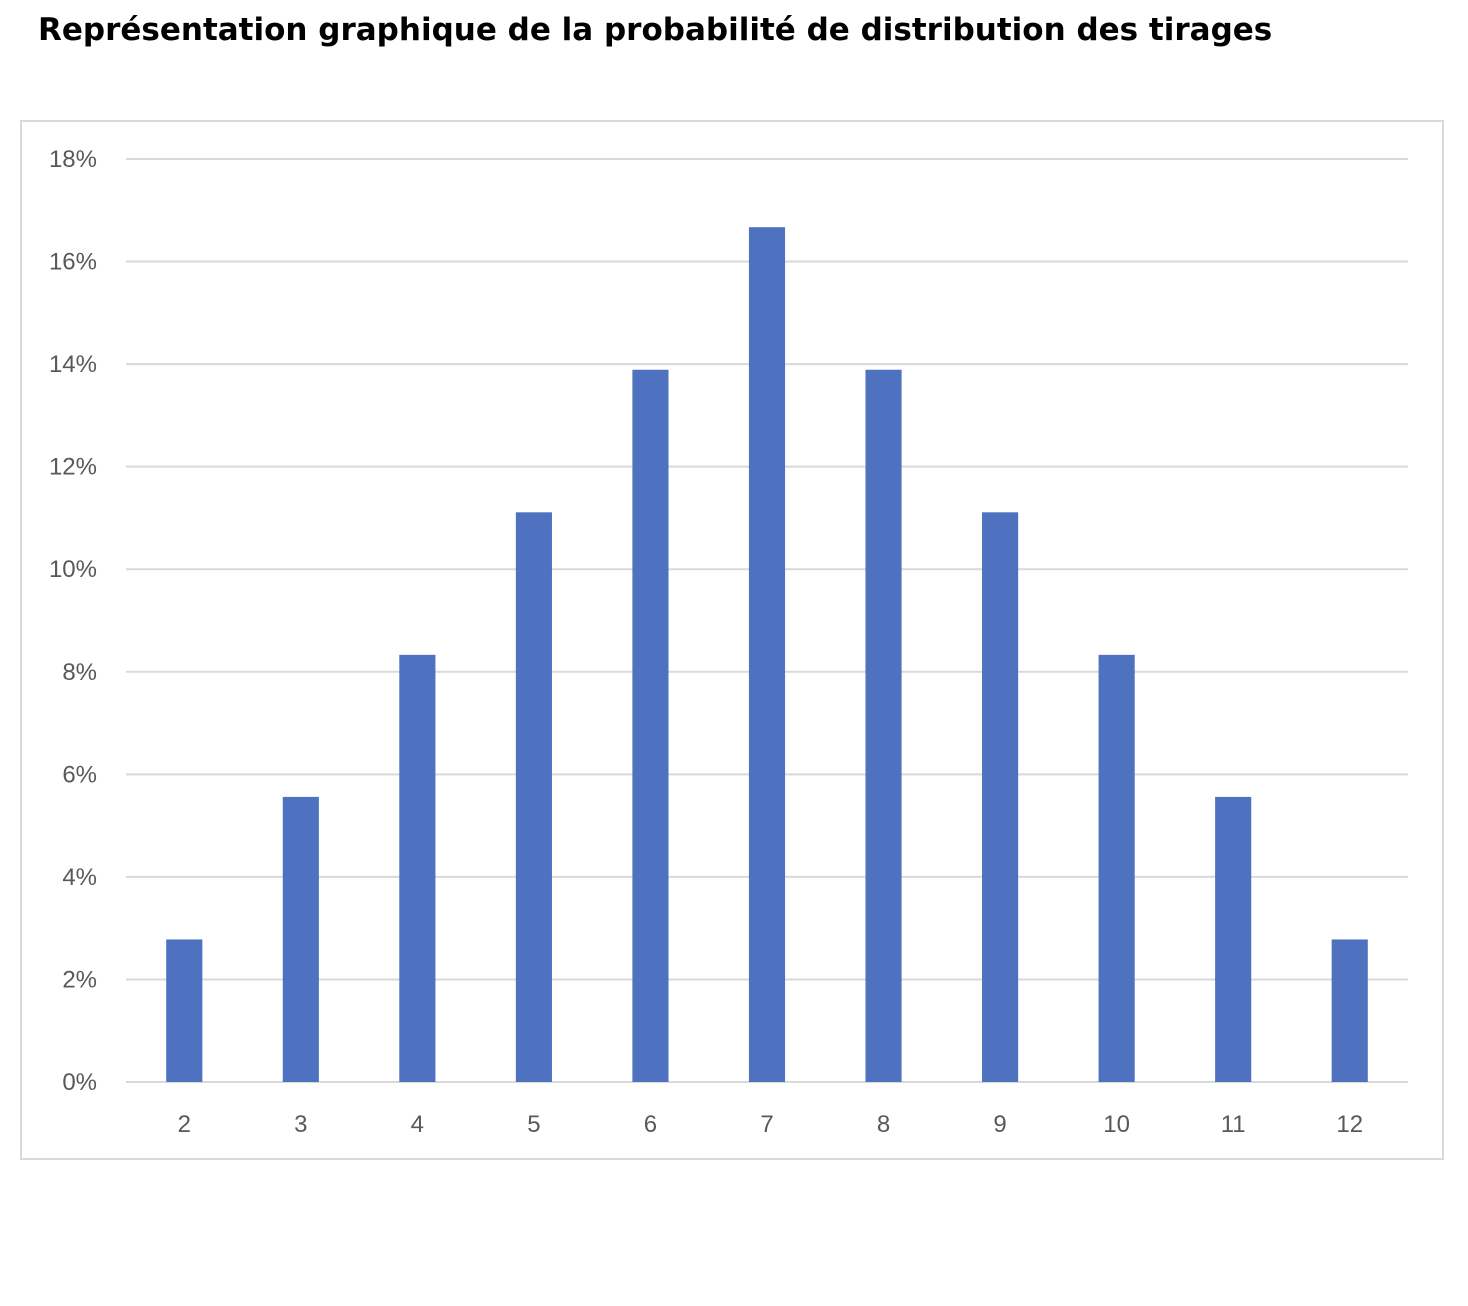 Image resolution: width=1468 pixels, height=1306 pixels. What do you see at coordinates (184, 1124) in the screenshot?
I see `x-tick-label: 2` at bounding box center [184, 1124].